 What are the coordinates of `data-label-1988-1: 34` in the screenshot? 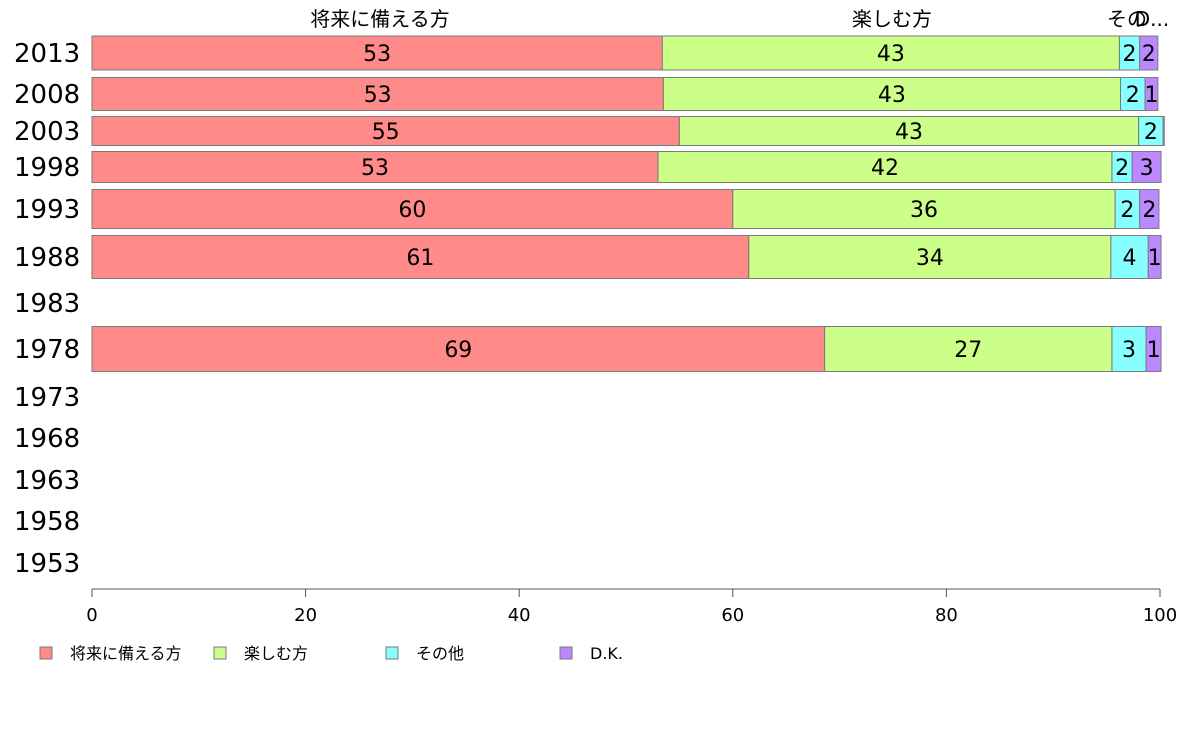 It's located at (930, 258).